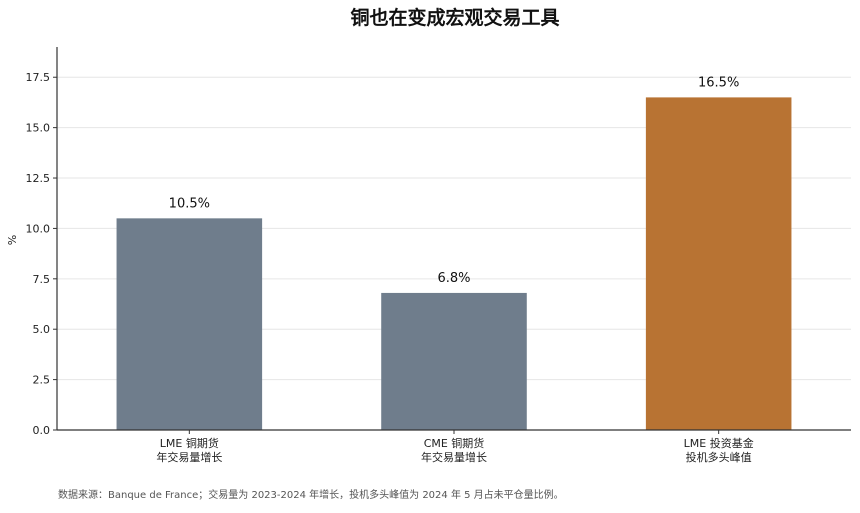 This screenshot has width=860, height=513. What do you see at coordinates (38, 128) in the screenshot?
I see `y-tick-label: 15.0` at bounding box center [38, 128].